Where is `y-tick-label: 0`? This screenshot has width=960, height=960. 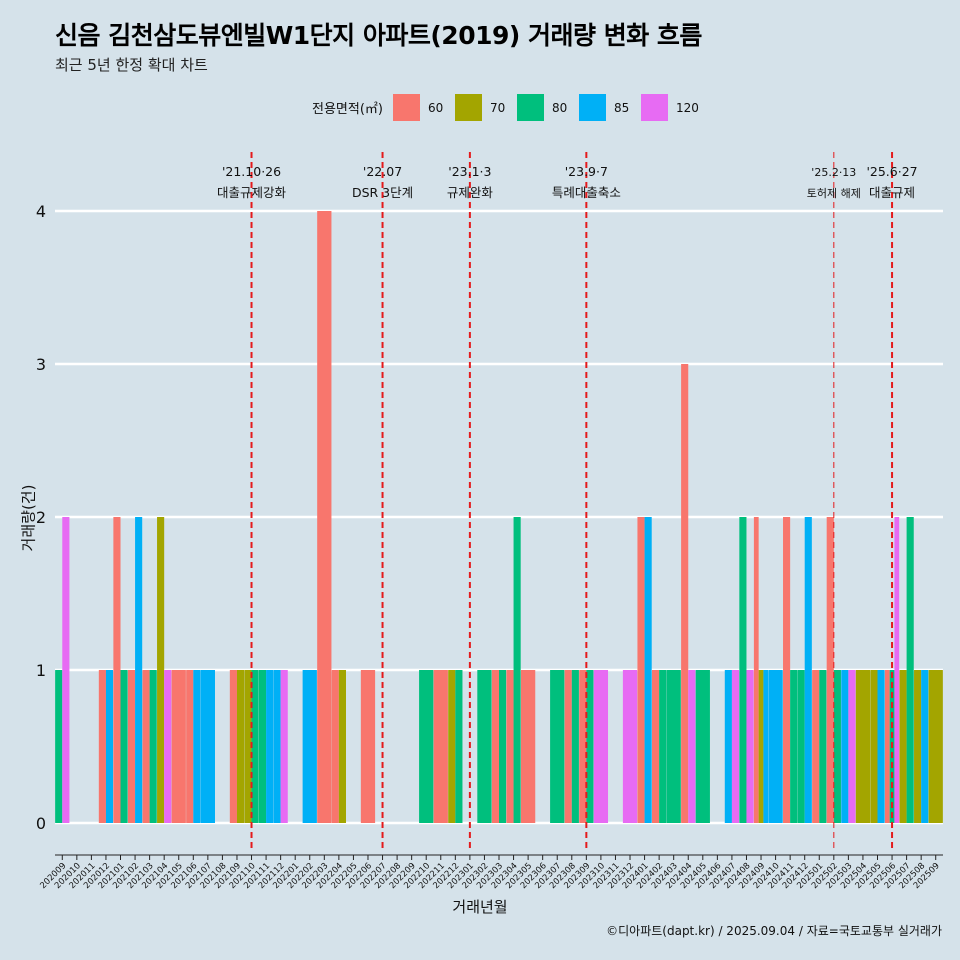 y-tick-label: 0 is located at coordinates (41, 823).